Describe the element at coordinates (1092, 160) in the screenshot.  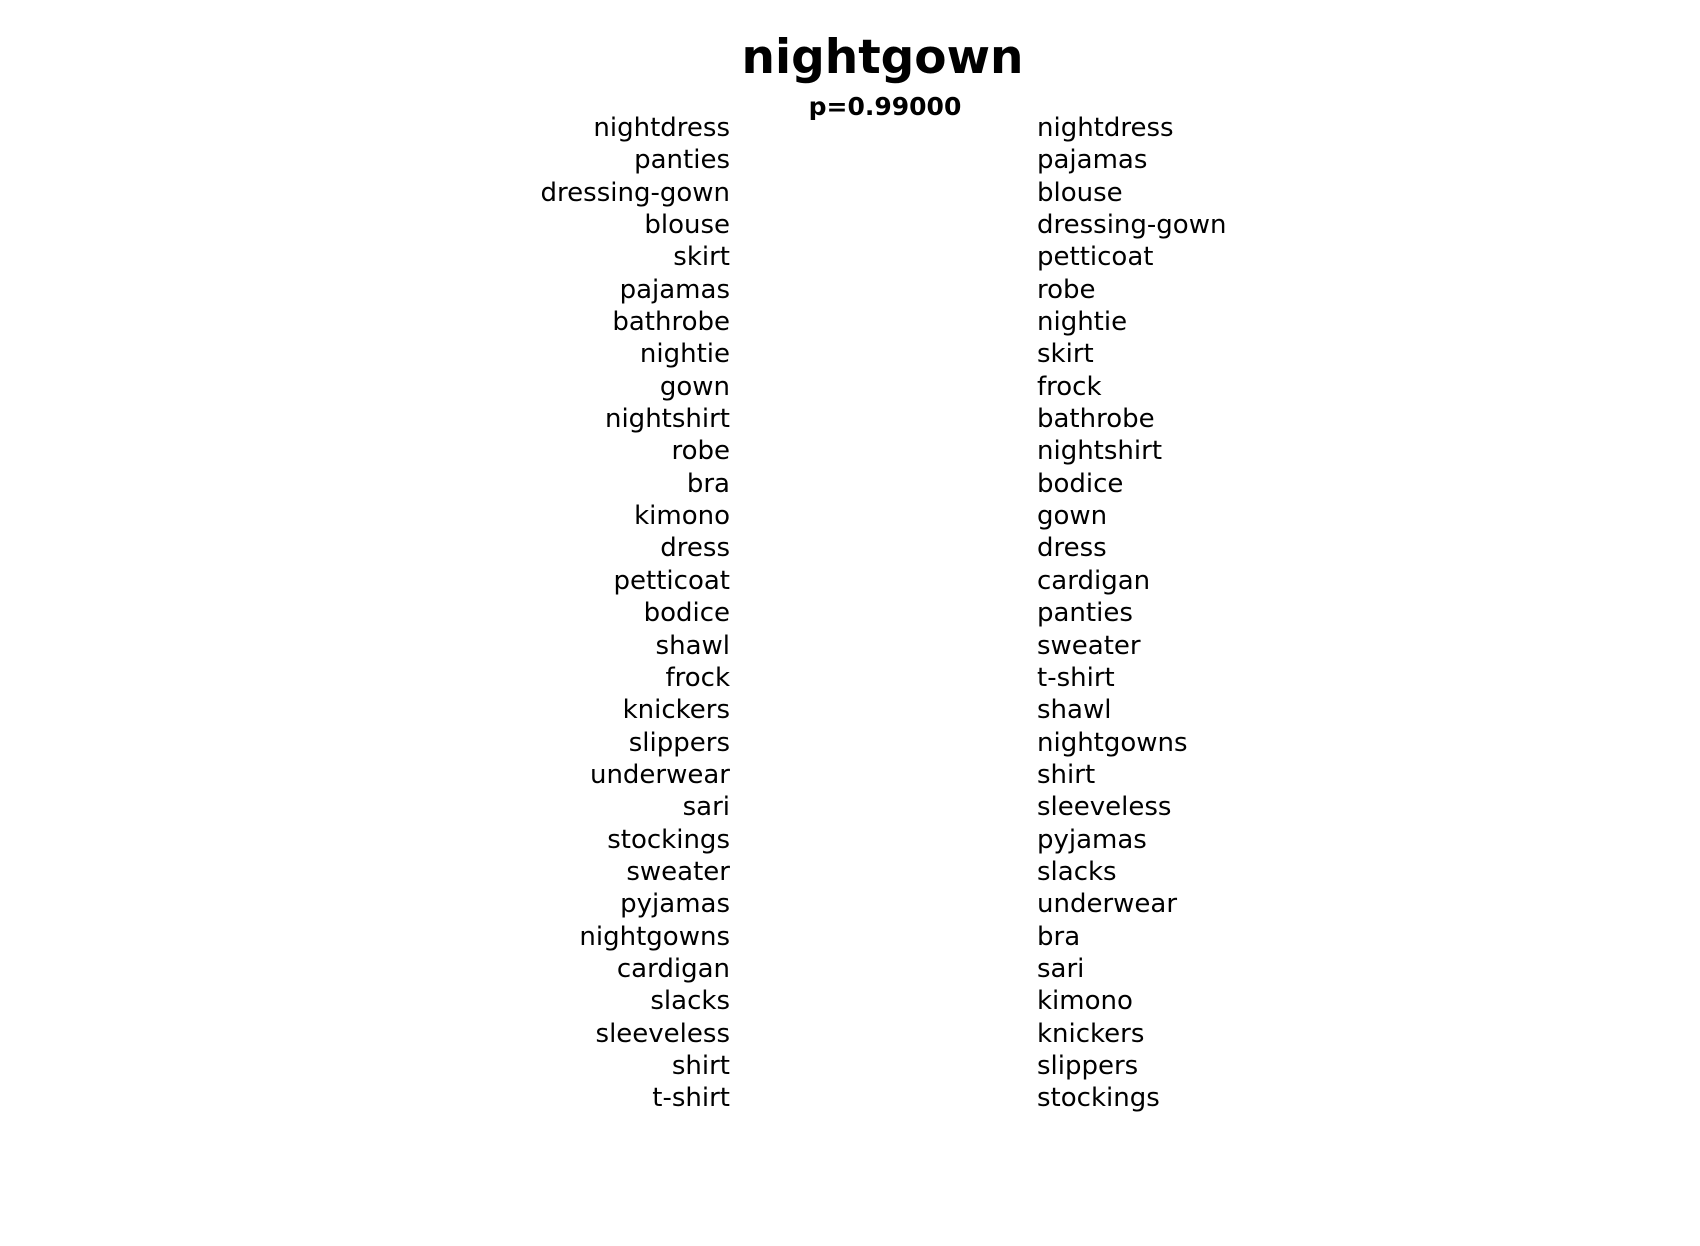
I see `right-word-item: pajamas` at that location.